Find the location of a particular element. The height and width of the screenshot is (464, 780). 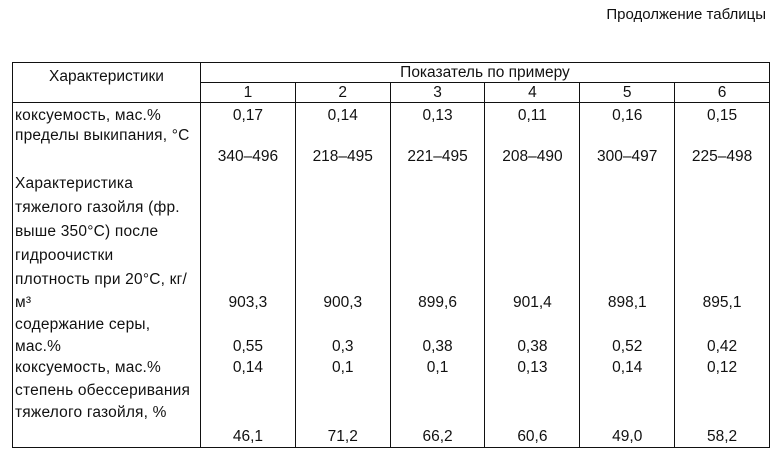

cell: 58,2 is located at coordinates (722, 413).